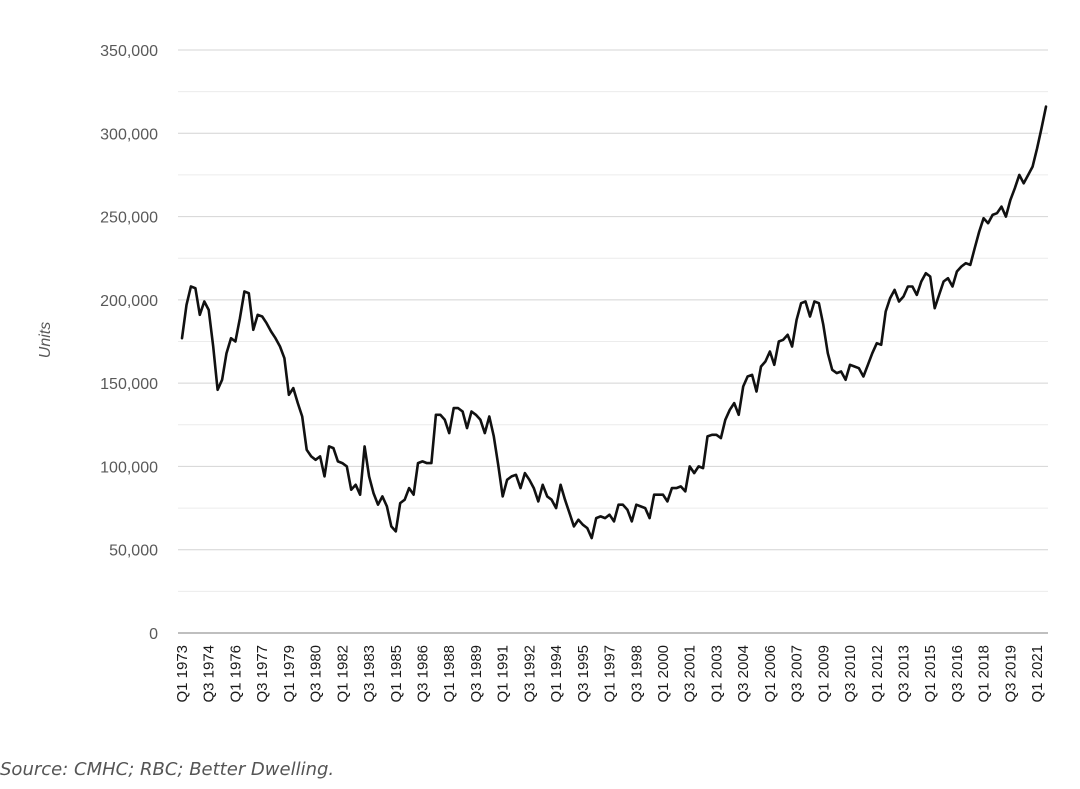 This screenshot has height=789, width=1080. What do you see at coordinates (476, 674) in the screenshot?
I see `x-tick-label: Q3 1989` at bounding box center [476, 674].